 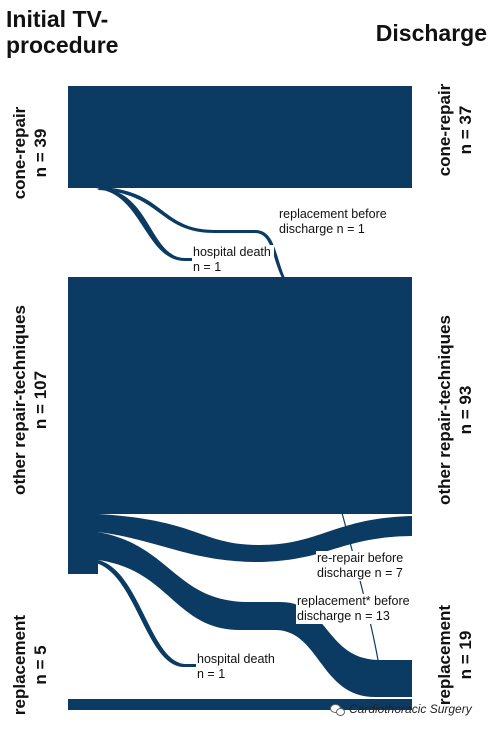 What do you see at coordinates (455, 410) in the screenshot?
I see `right-node-label-other: other repair-techniques n = 93` at bounding box center [455, 410].